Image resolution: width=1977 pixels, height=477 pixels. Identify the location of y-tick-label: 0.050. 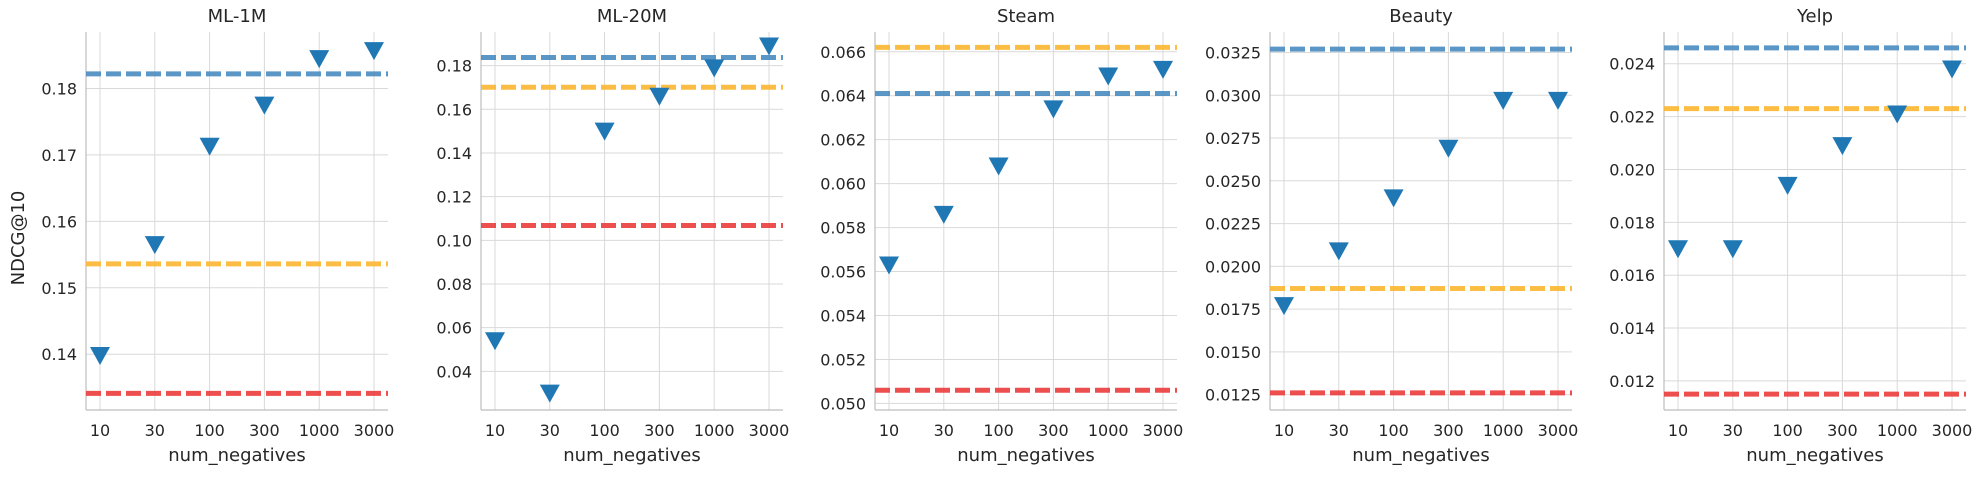
(843, 403).